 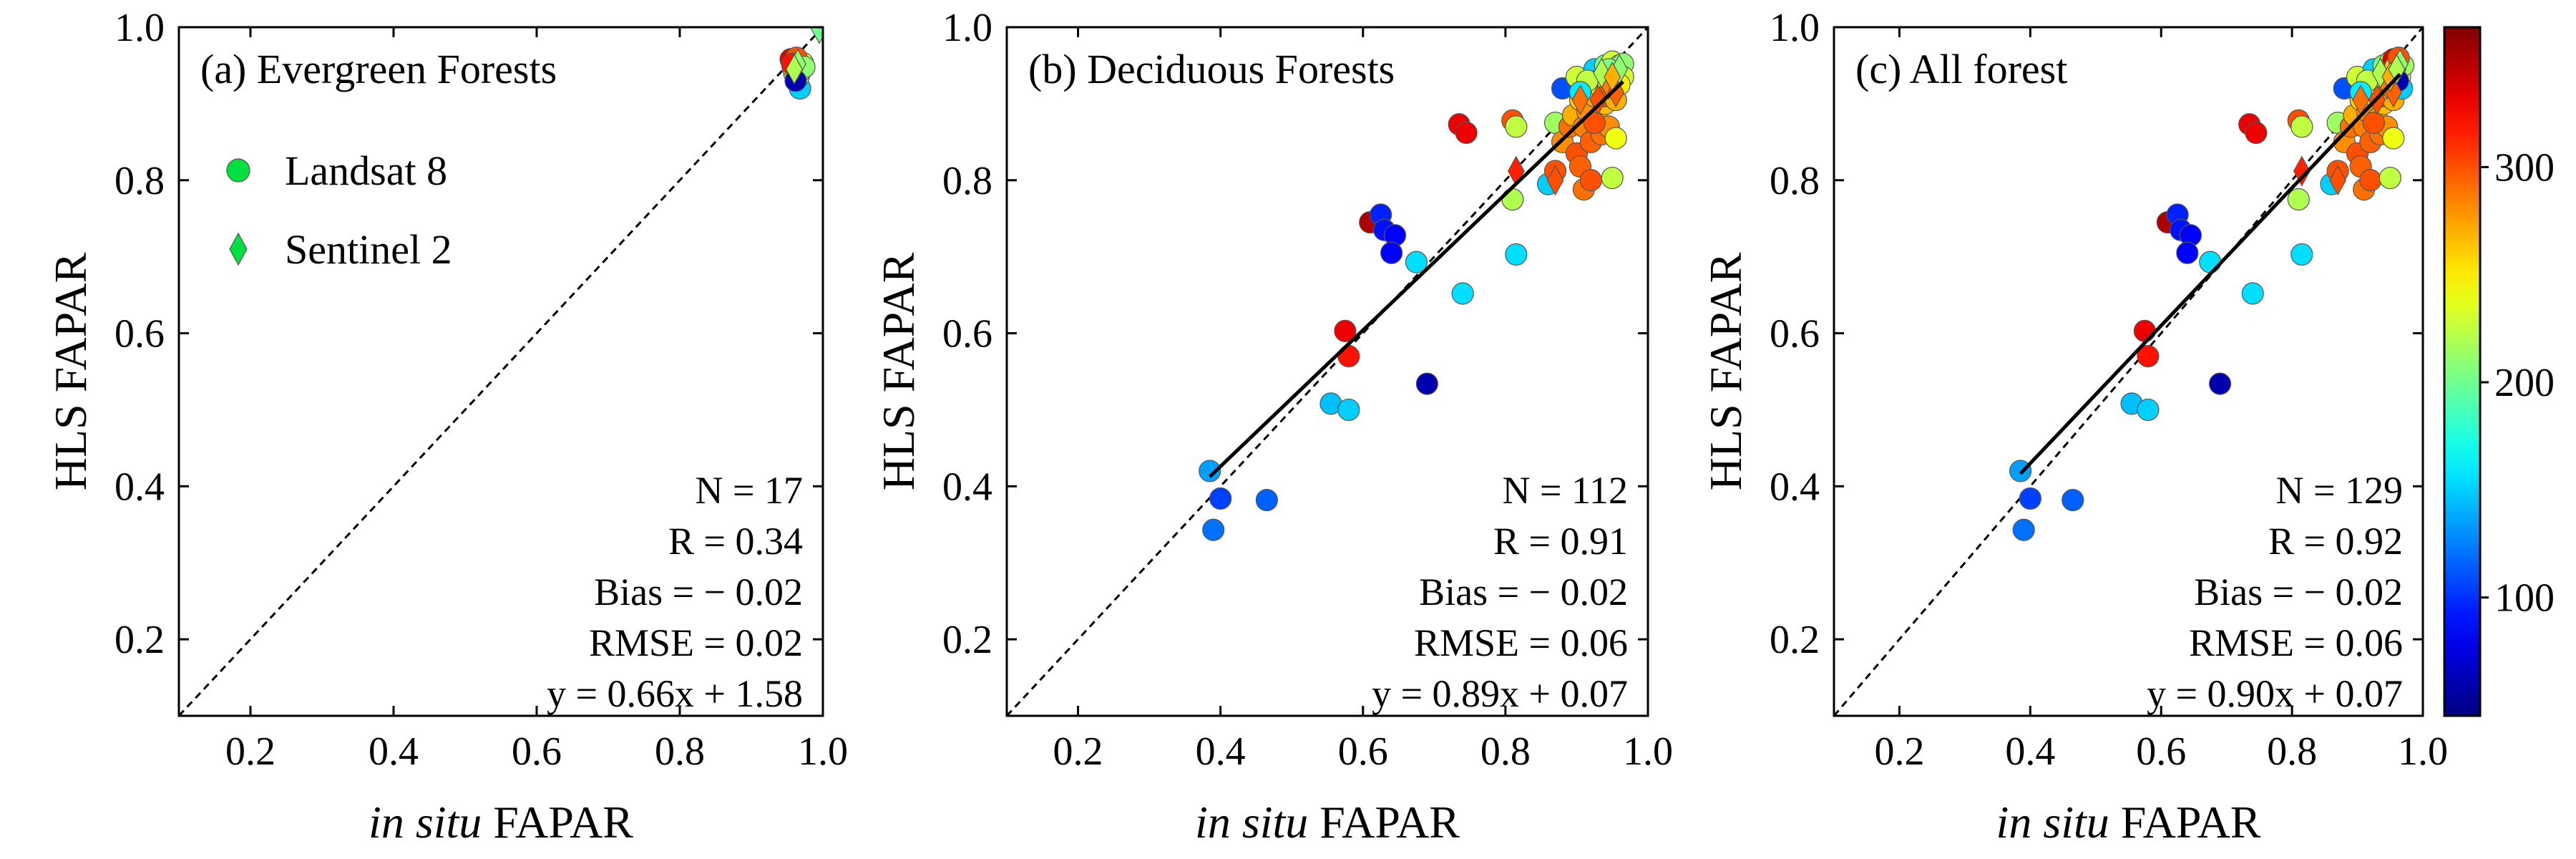 I want to click on legend-marker-diamond, so click(x=238, y=249).